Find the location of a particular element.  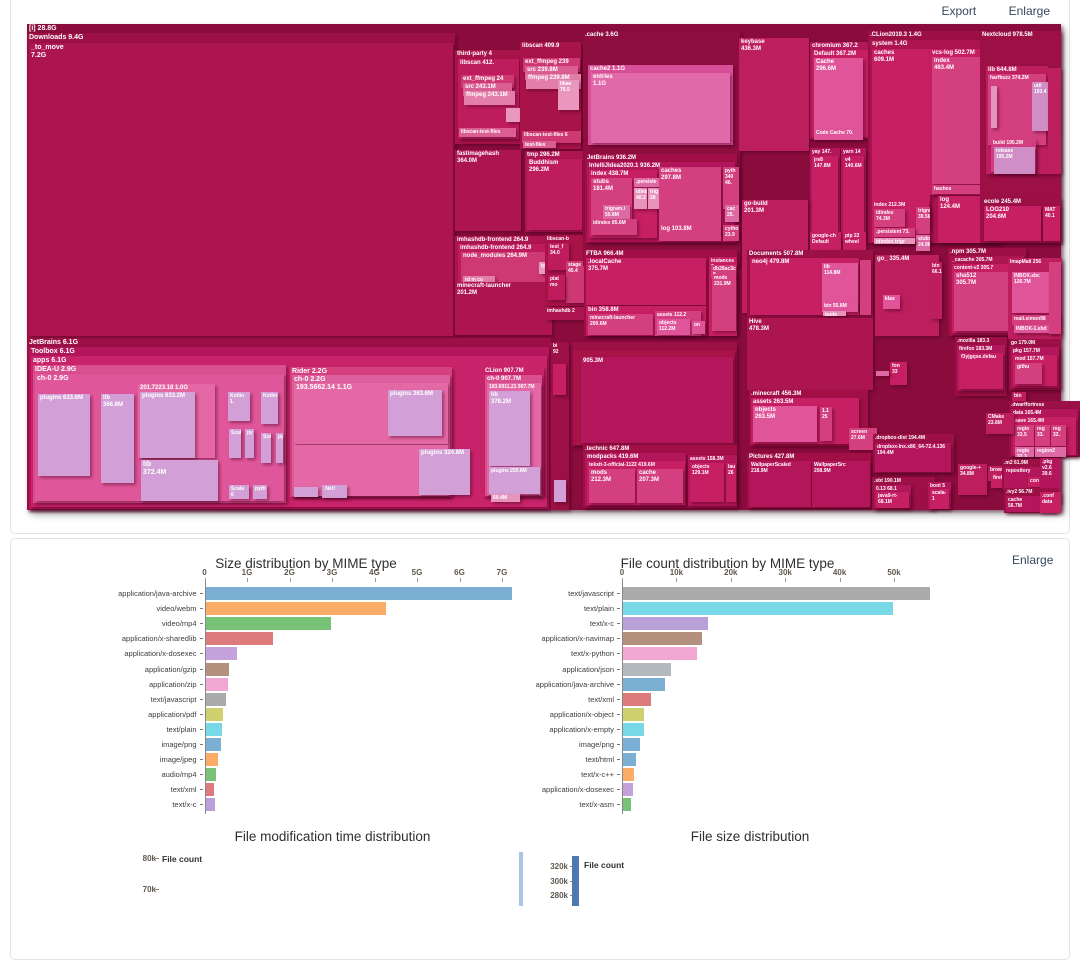

treemap-node: idind 40.2 is located at coordinates (640, 198).